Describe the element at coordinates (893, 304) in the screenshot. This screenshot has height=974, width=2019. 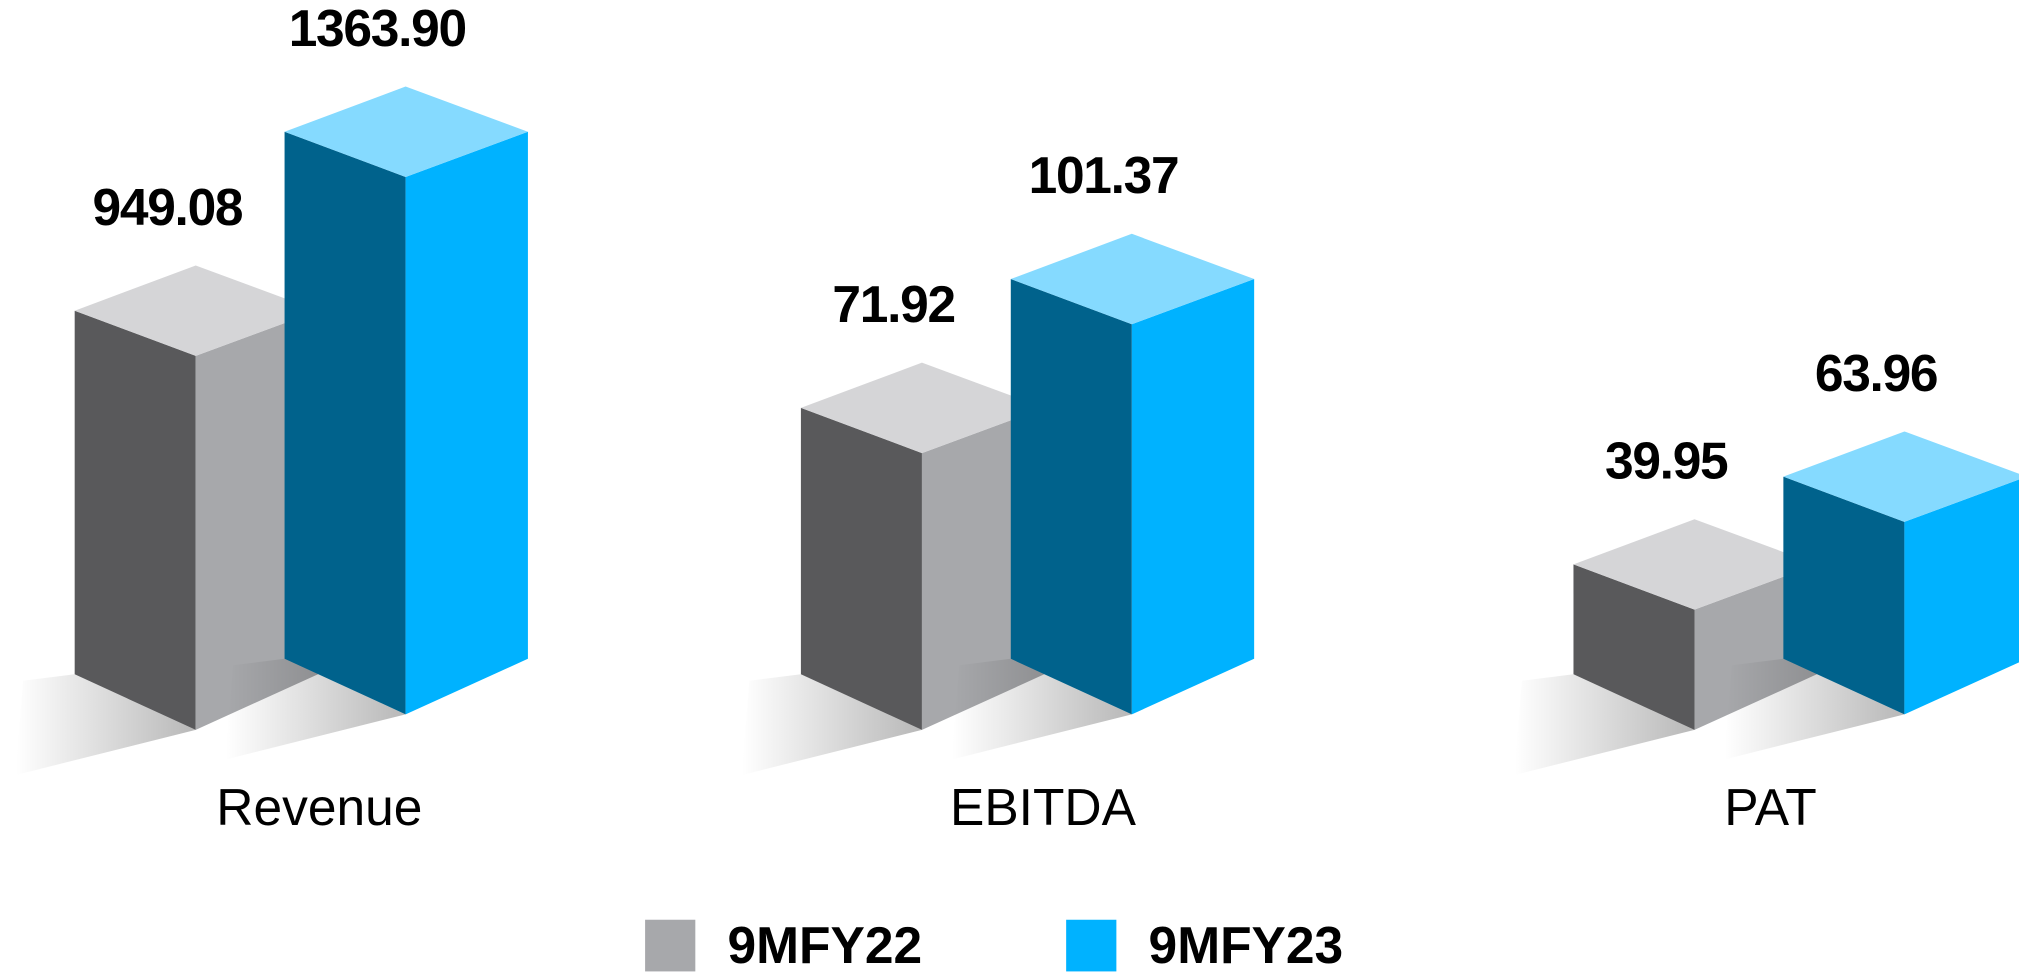
I see `value-label: 71.92` at that location.